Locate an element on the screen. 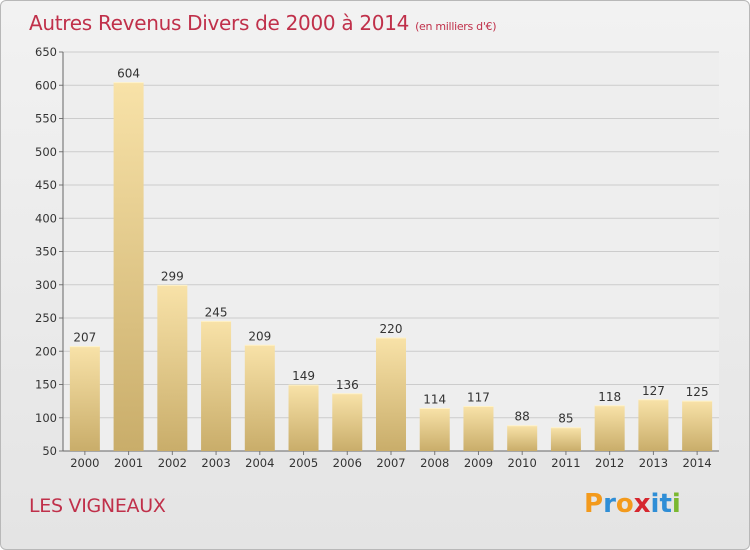 This screenshot has height=550, width=750. chart-subtitle: (en milliers d'€) is located at coordinates (456, 26).